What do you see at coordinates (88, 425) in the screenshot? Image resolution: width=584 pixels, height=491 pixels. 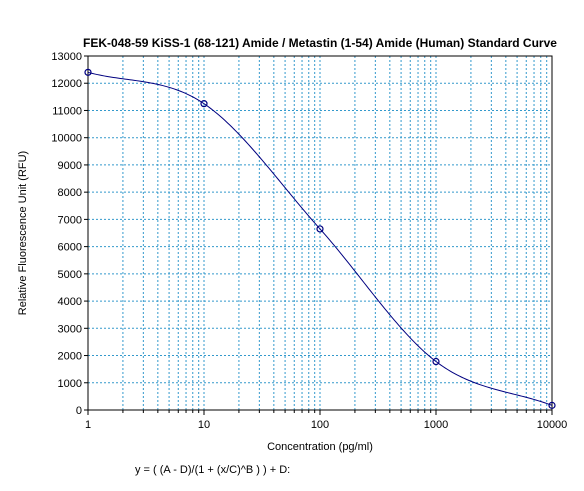 I see `x-tick-label: 1` at bounding box center [88, 425].